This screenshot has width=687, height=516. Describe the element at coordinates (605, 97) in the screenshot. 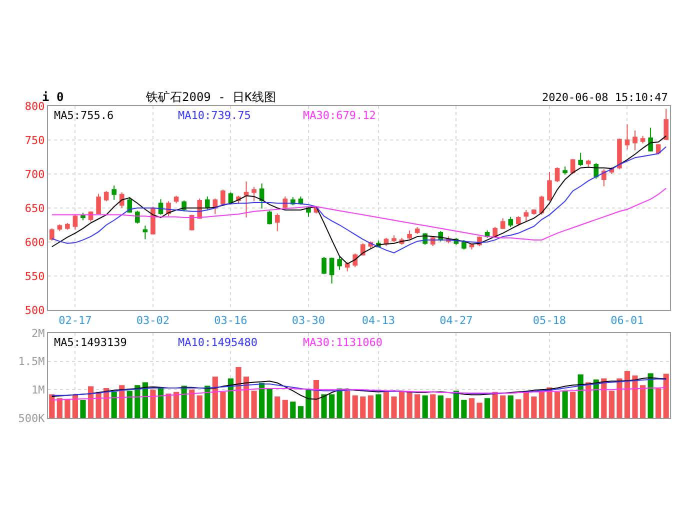

I see `chart-subtitle: 2020-06-08 15:10:47` at that location.